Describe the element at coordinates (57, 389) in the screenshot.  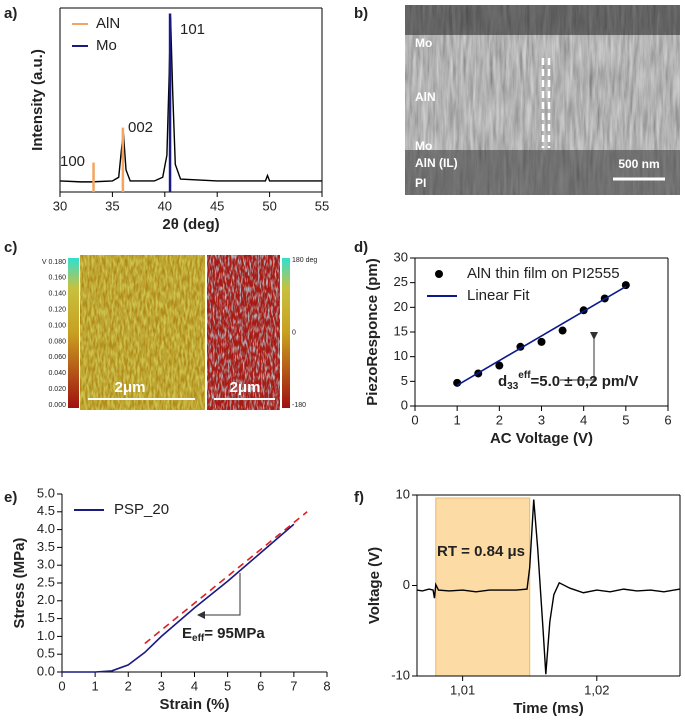
I see `colorbar-label: 0.020` at that location.